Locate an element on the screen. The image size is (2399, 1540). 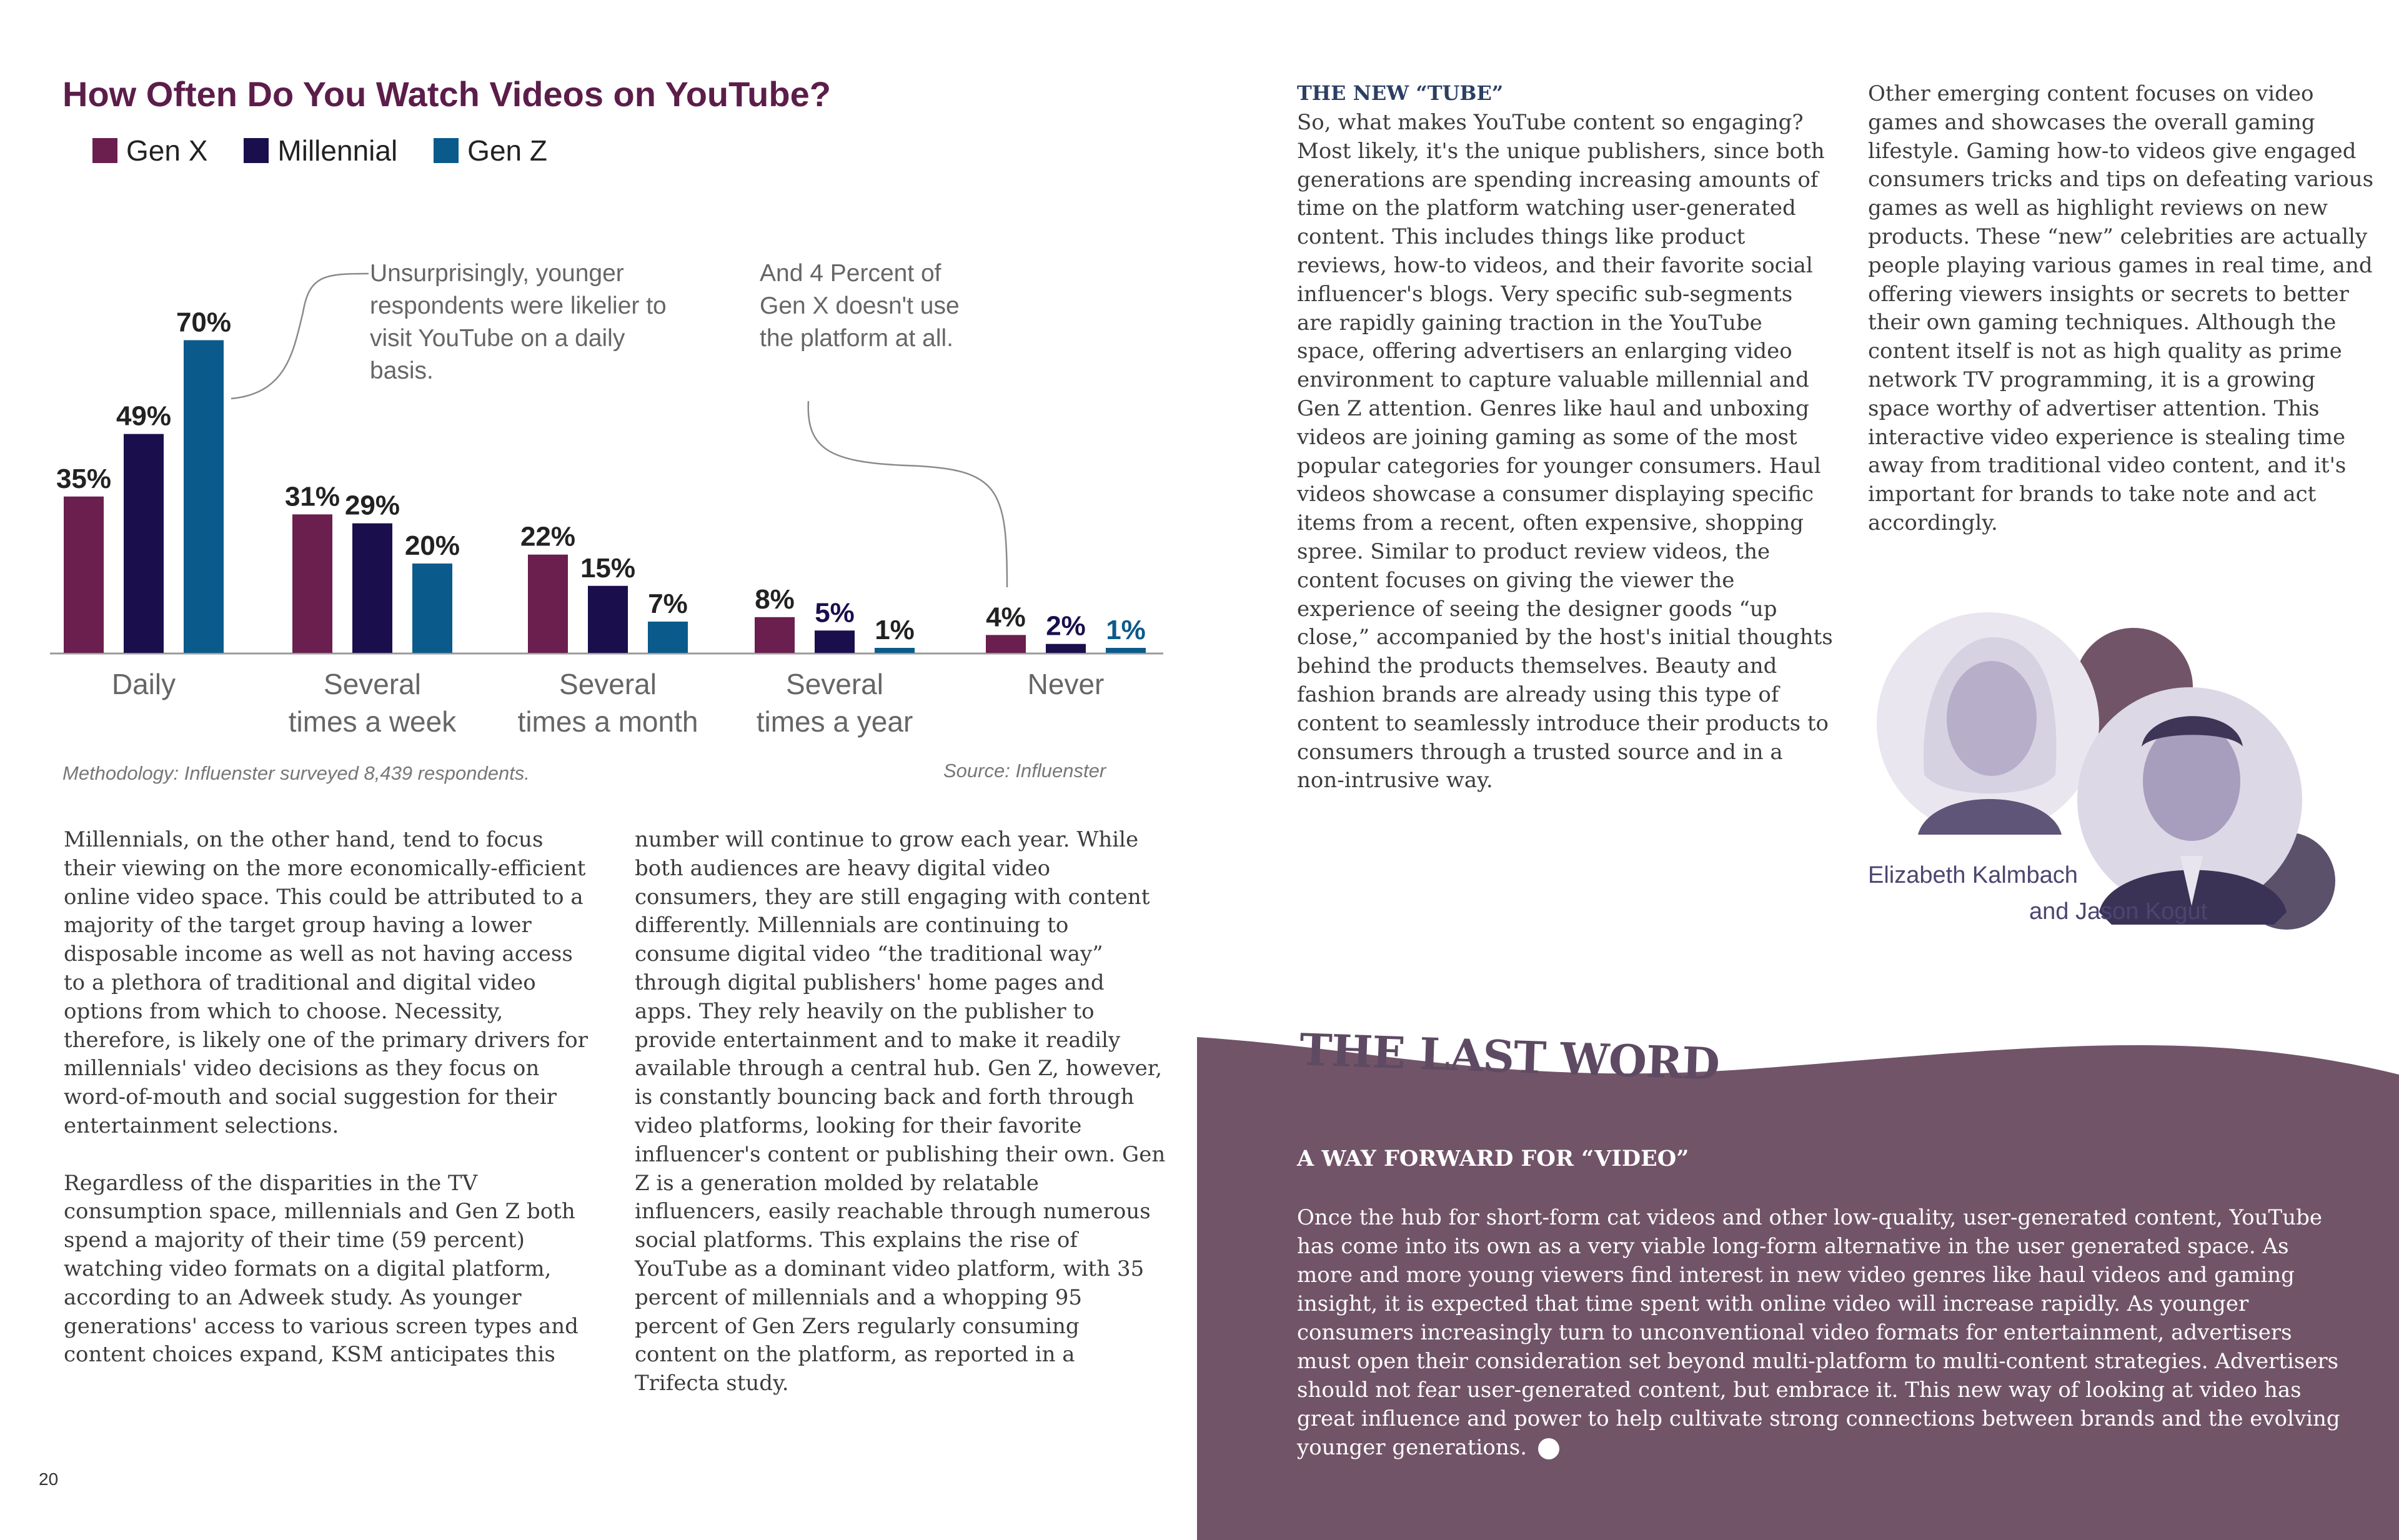
data-label-gen-x-4: 4% is located at coordinates (1006, 617).